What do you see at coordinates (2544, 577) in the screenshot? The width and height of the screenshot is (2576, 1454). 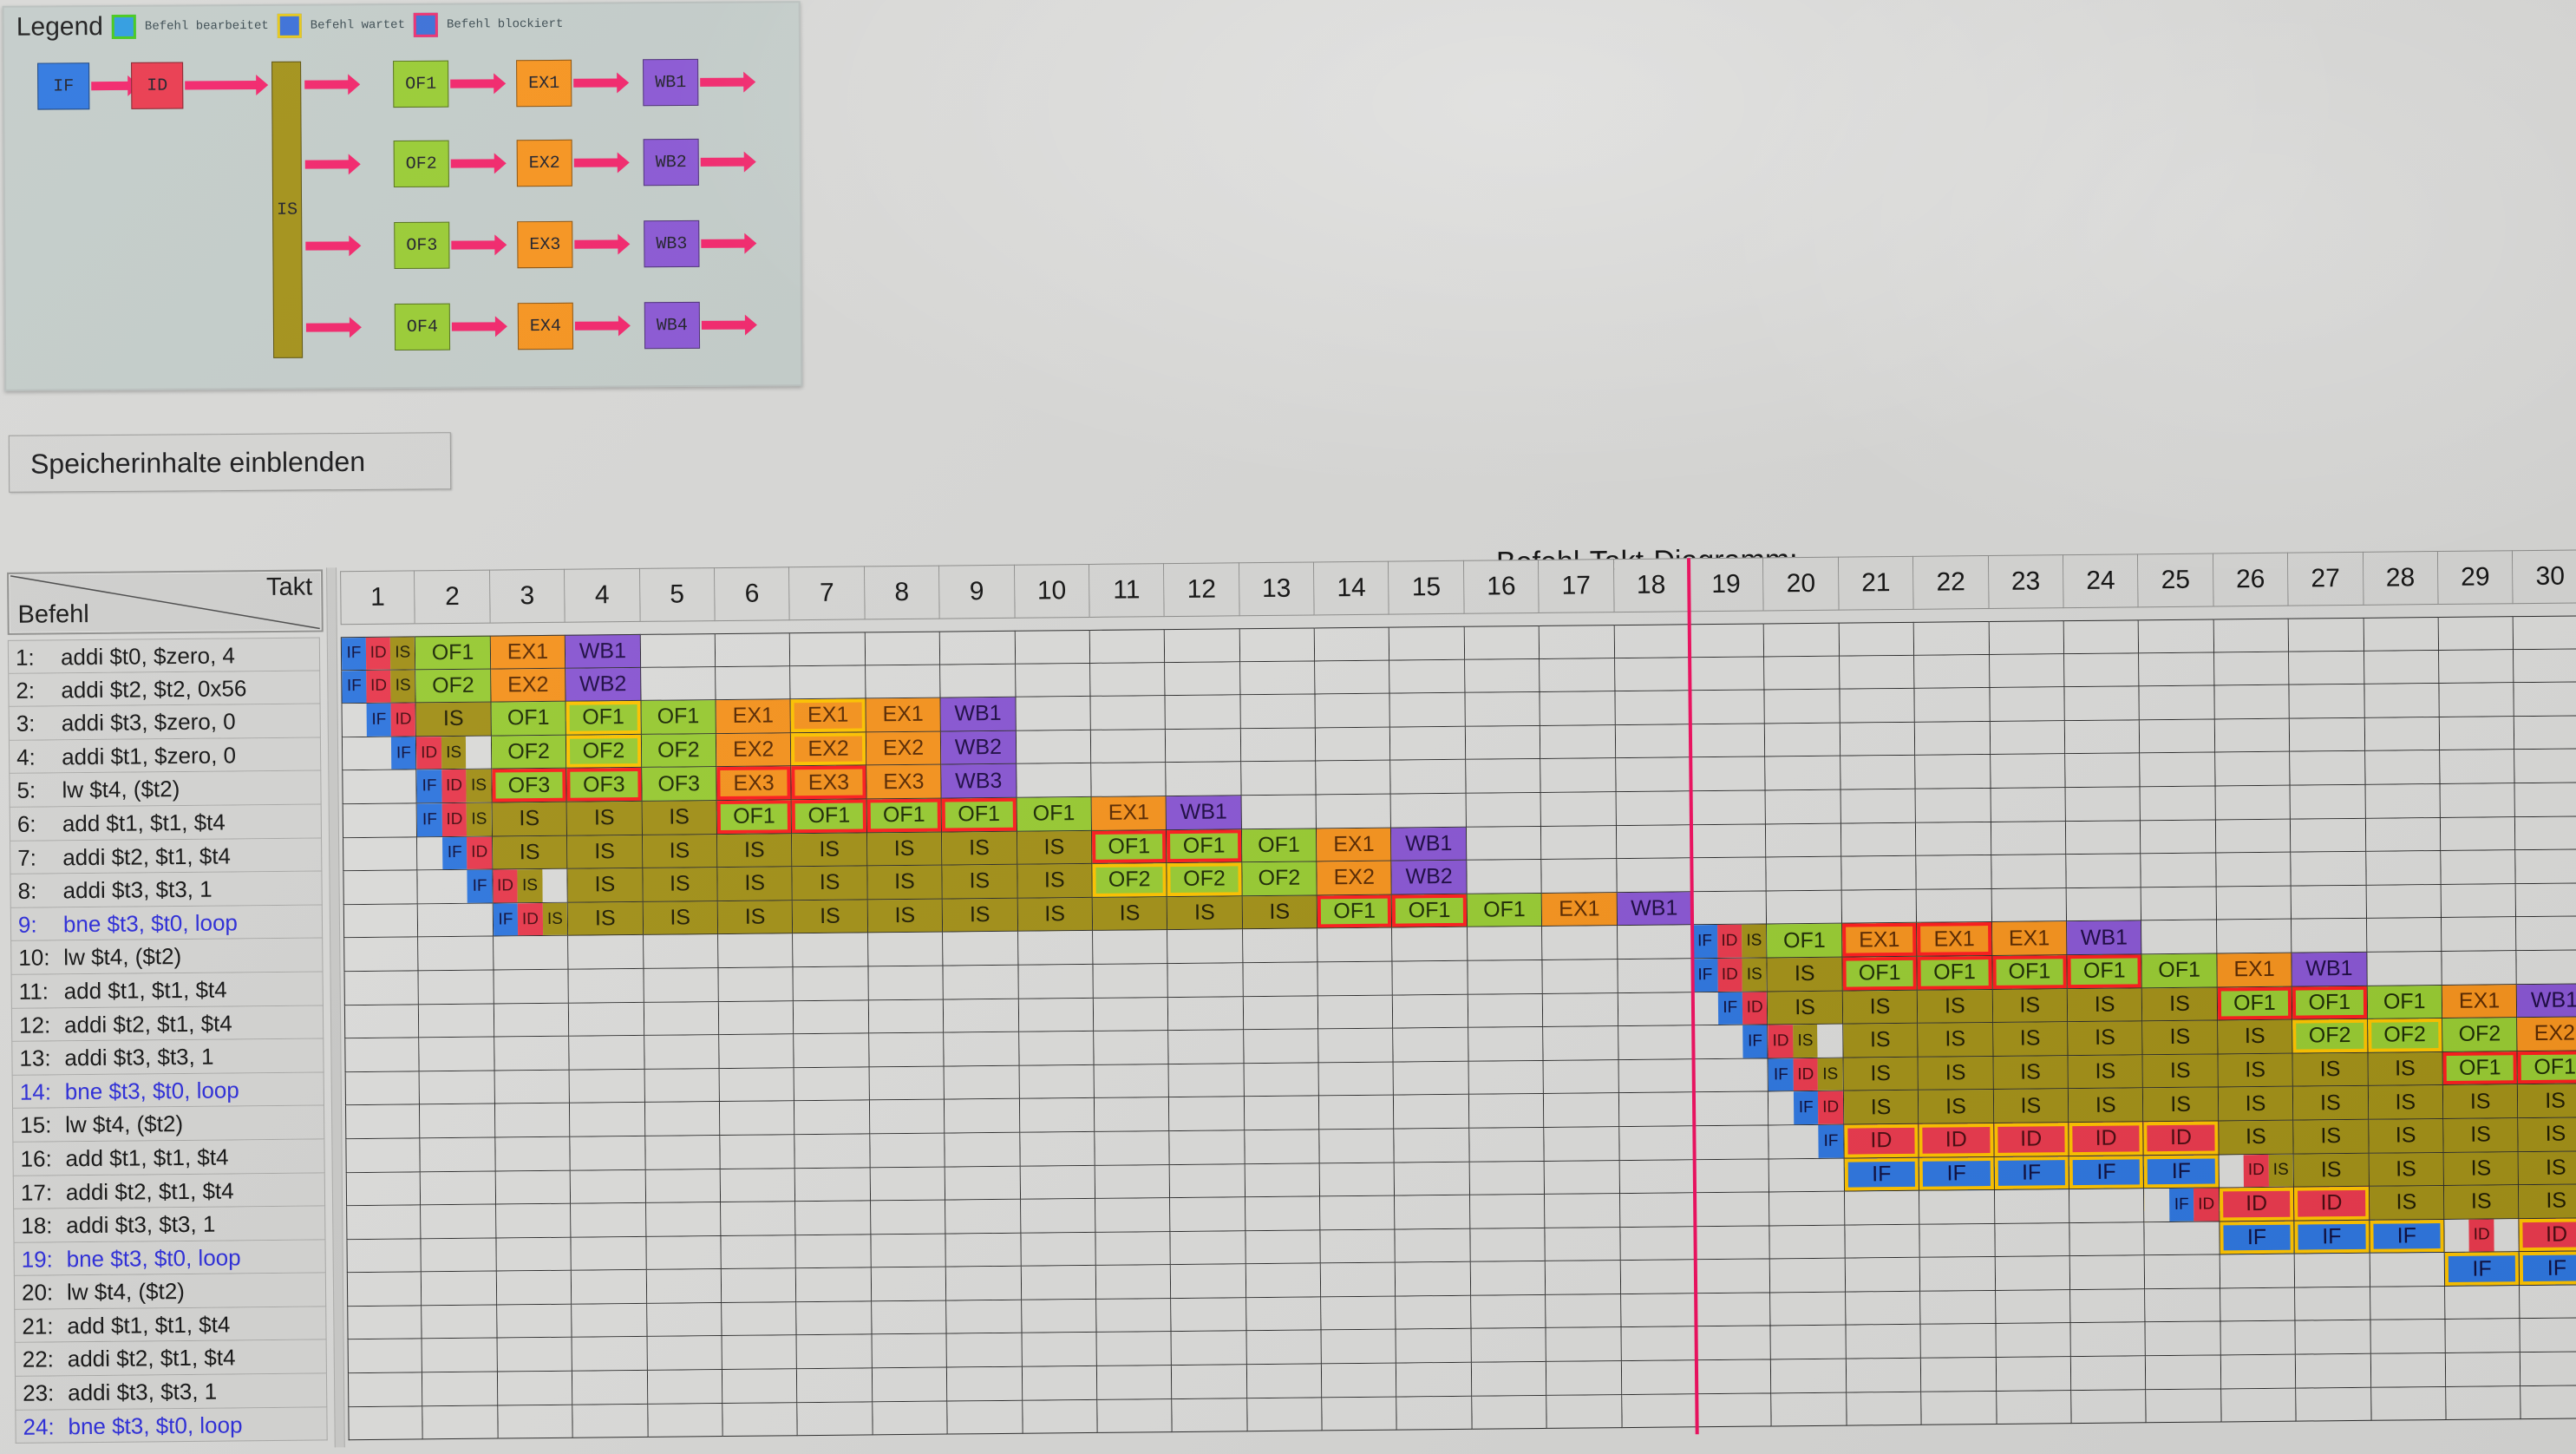 I see `cycle-header-cell: 30` at bounding box center [2544, 577].